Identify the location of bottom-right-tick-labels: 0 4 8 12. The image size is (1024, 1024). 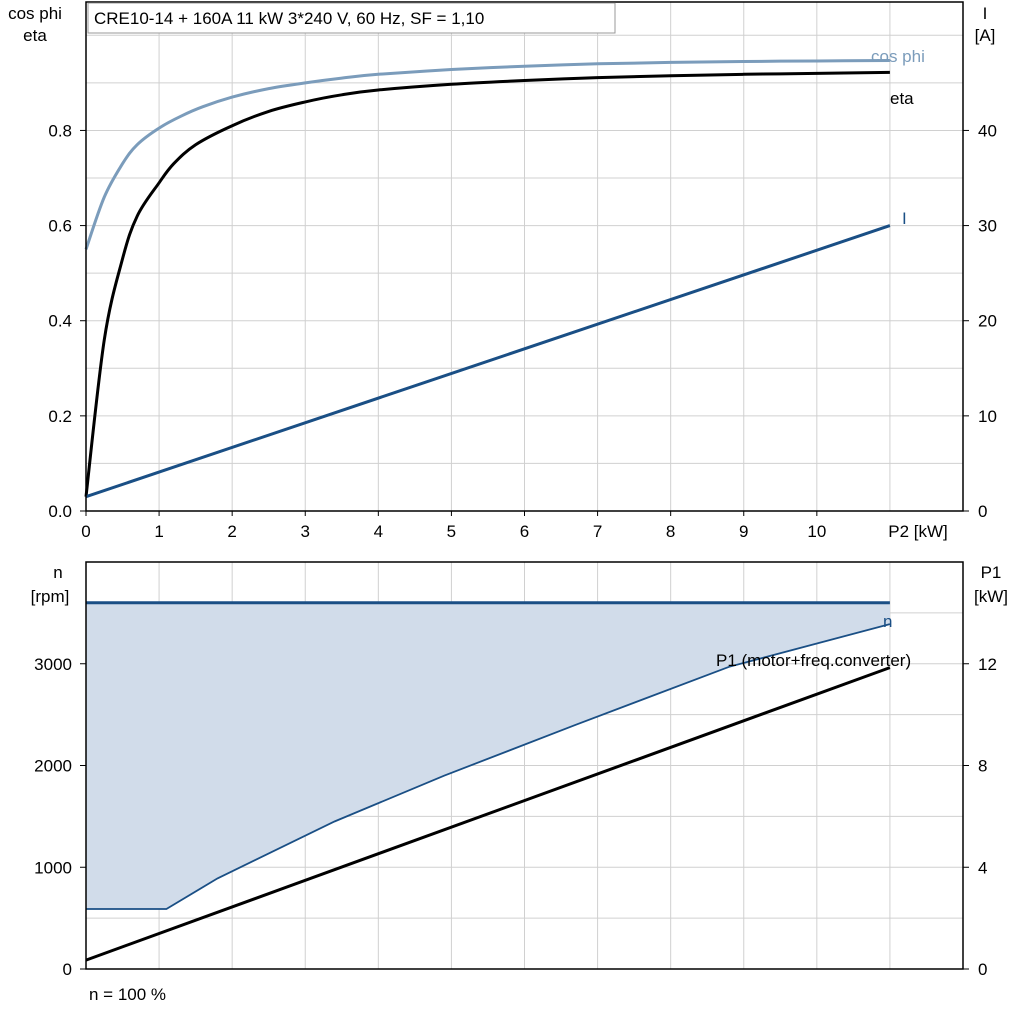
(980, 817).